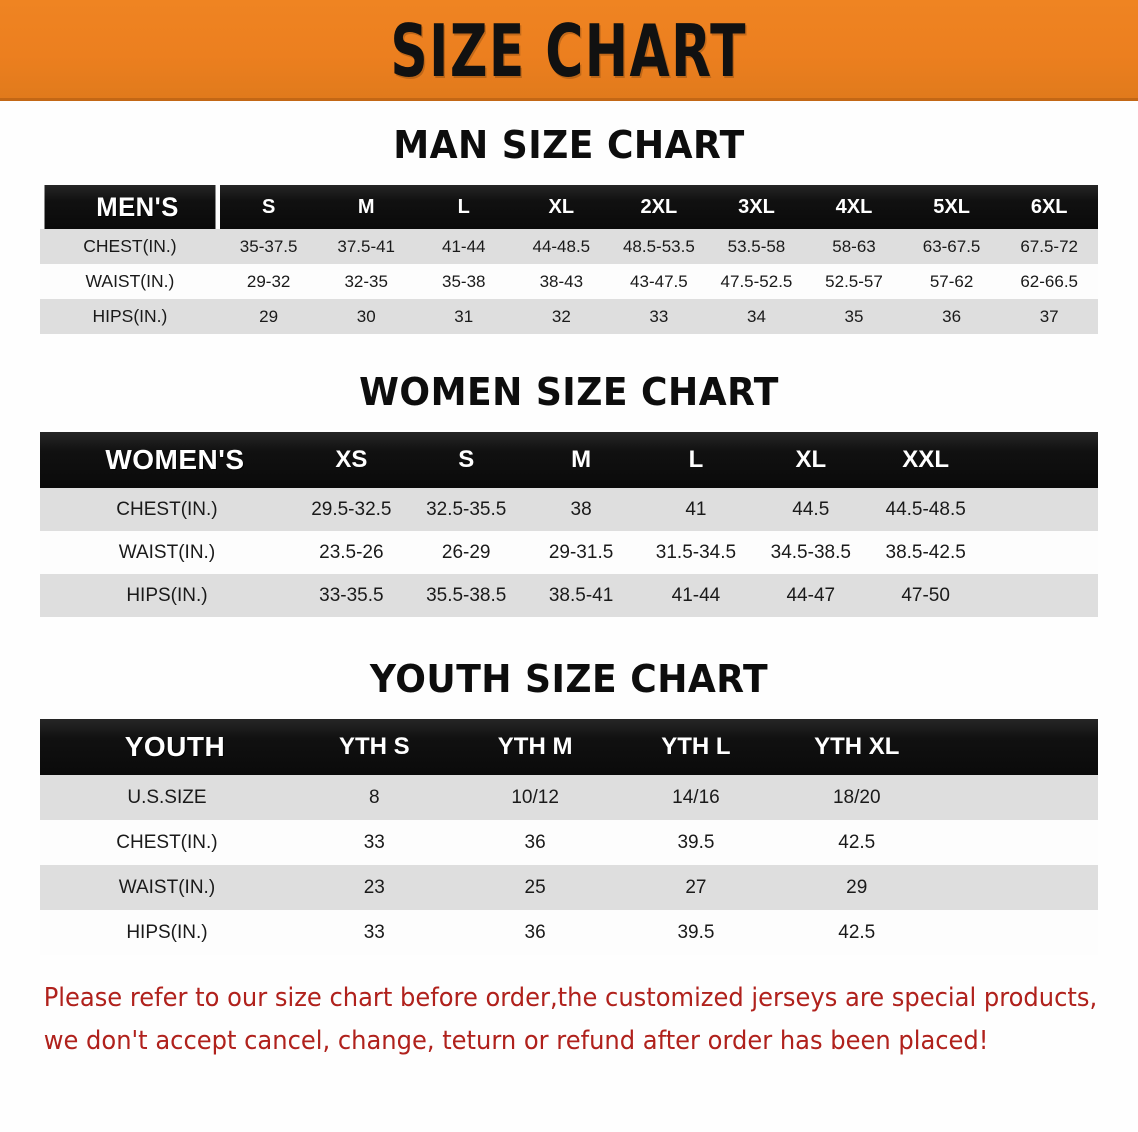  What do you see at coordinates (351, 509) in the screenshot?
I see `measurement-cell: 29.5-32.5` at bounding box center [351, 509].